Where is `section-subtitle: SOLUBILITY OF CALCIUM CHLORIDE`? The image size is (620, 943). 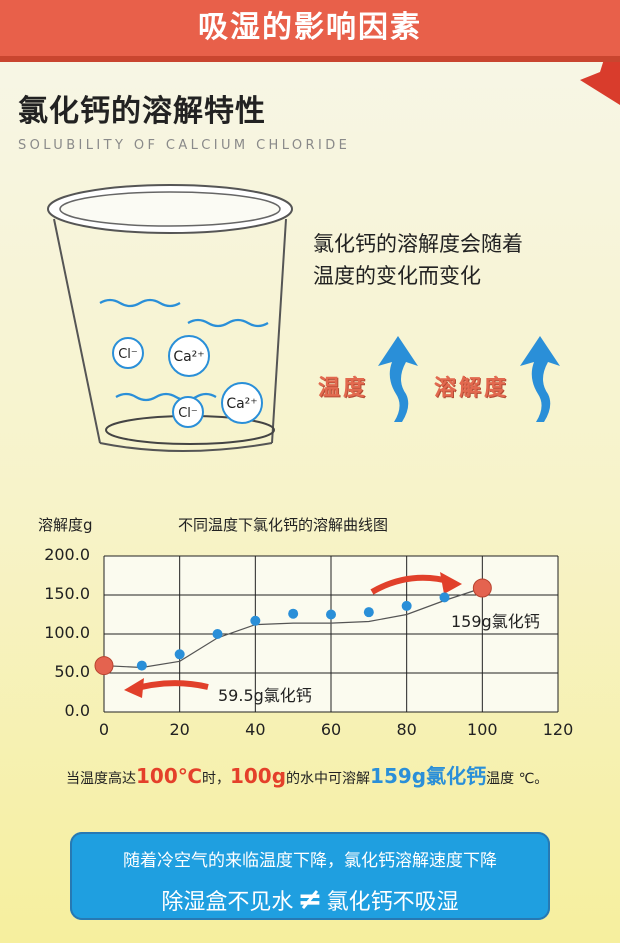
section-subtitle: SOLUBILITY OF CALCIUM CHLORIDE is located at coordinates (184, 145).